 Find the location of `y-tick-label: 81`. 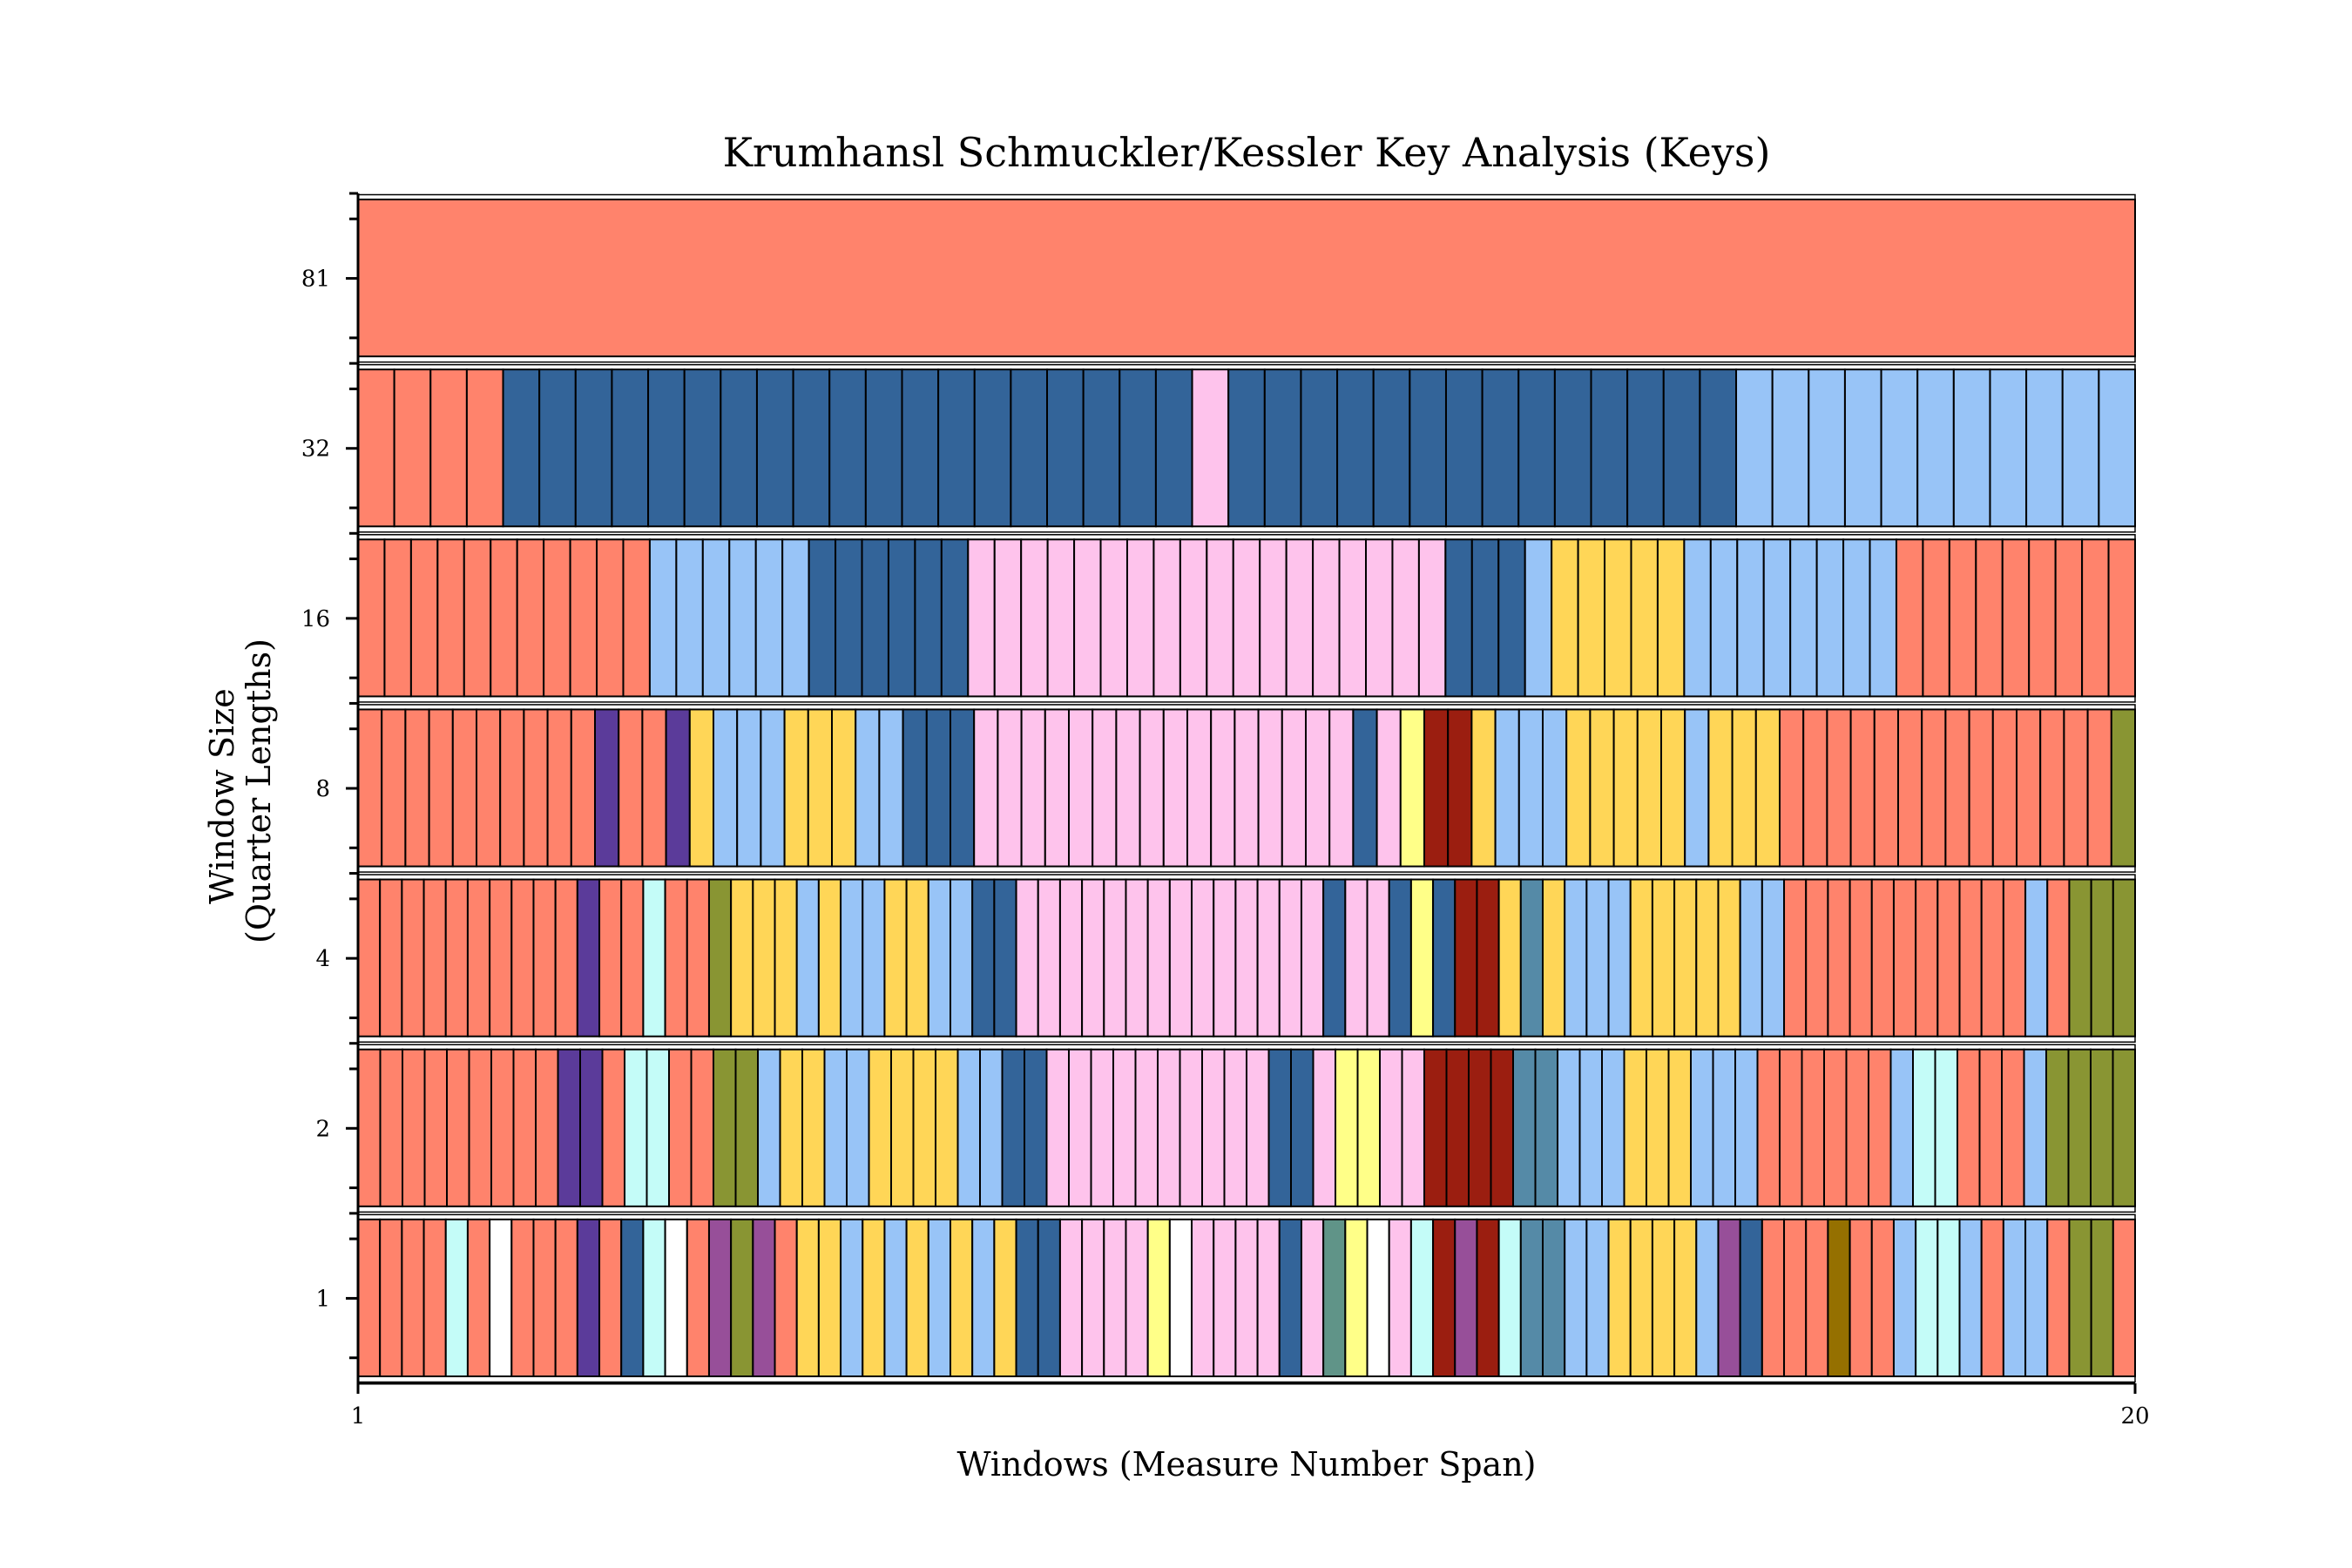

y-tick-label: 81 is located at coordinates (315, 280).